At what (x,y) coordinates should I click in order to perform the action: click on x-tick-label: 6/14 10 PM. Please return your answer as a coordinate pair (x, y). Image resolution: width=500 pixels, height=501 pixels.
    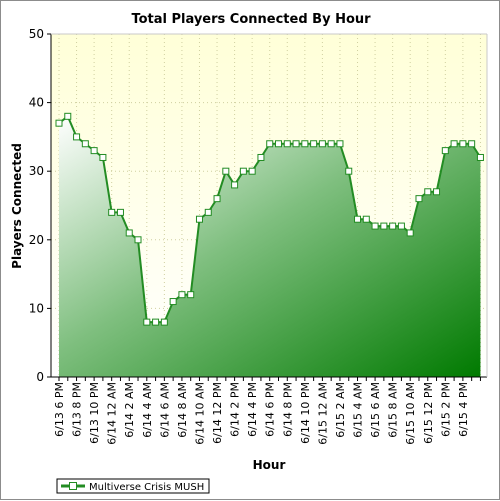
    Looking at the image, I should click on (305, 413).